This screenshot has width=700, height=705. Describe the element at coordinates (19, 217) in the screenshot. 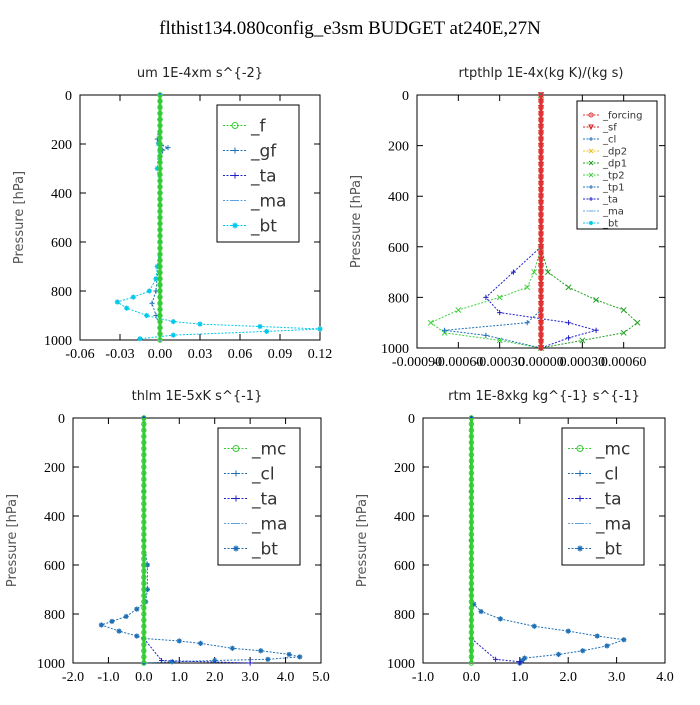

I see `y-axis-label: Pressure [hPa]` at that location.